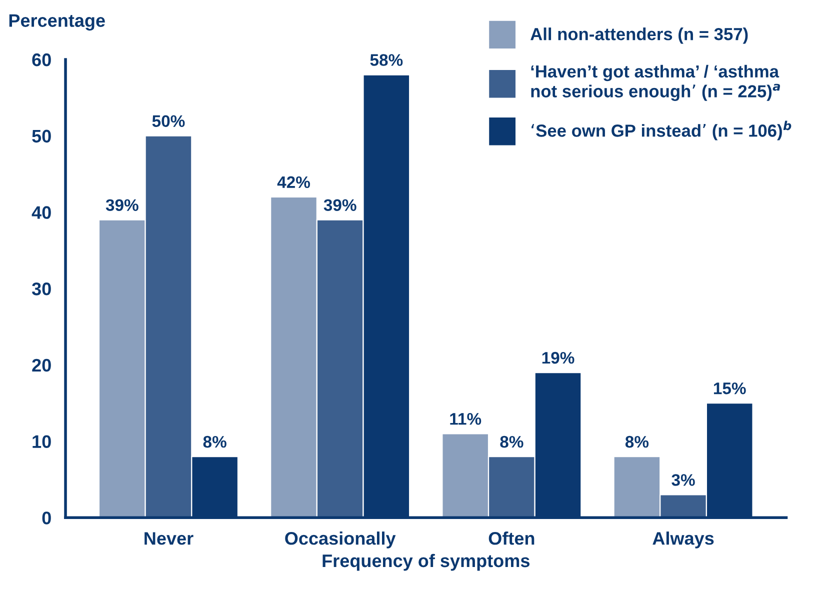 The height and width of the screenshot is (595, 819). I want to click on y-tick-label: 10, so click(41, 441).